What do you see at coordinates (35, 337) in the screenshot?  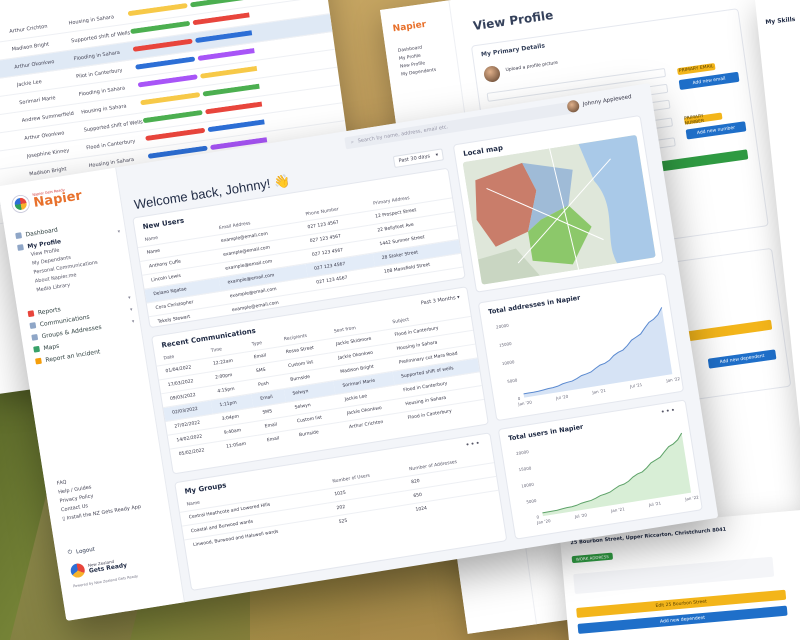 I see `groups-icon` at bounding box center [35, 337].